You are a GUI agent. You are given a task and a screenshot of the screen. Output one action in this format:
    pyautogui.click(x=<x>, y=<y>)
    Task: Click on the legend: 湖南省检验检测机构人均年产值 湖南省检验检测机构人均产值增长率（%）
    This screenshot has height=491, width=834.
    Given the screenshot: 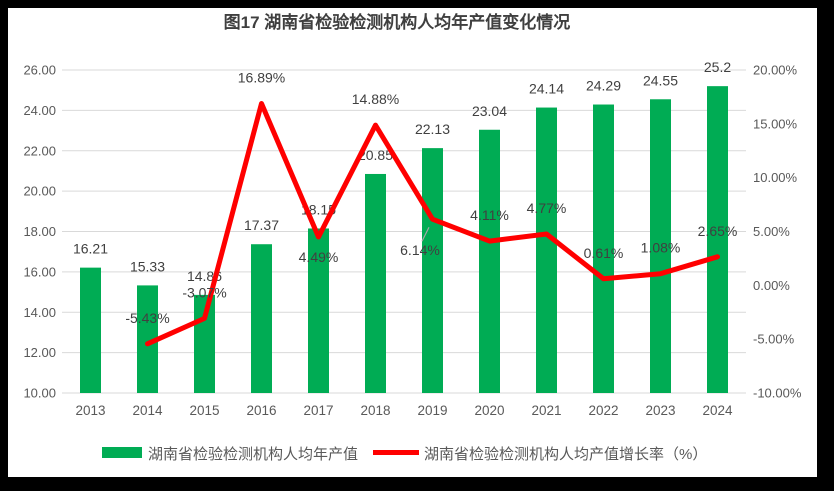 What is the action you would take?
    pyautogui.click(x=404, y=454)
    